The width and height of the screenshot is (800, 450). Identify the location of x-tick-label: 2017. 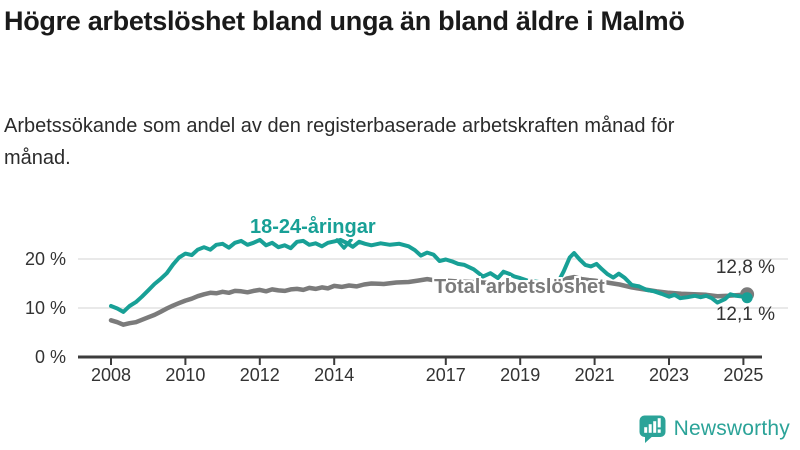
(445, 375).